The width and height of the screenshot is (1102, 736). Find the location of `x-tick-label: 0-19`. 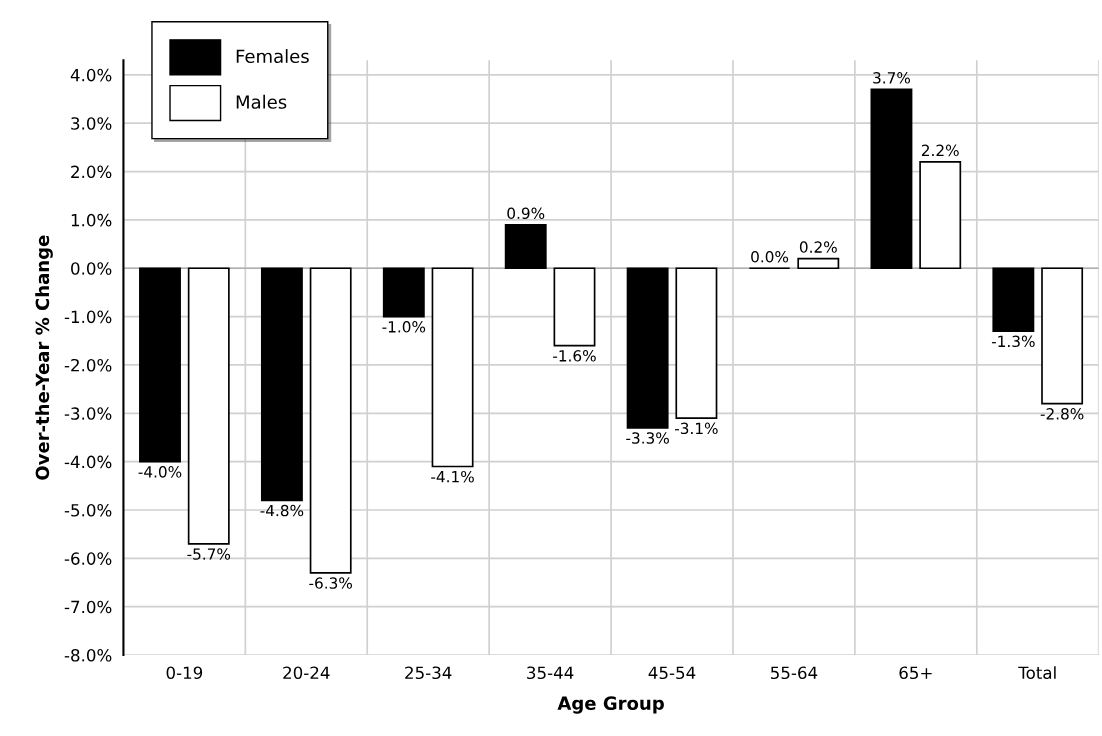

x-tick-label: 0-19 is located at coordinates (184, 673).